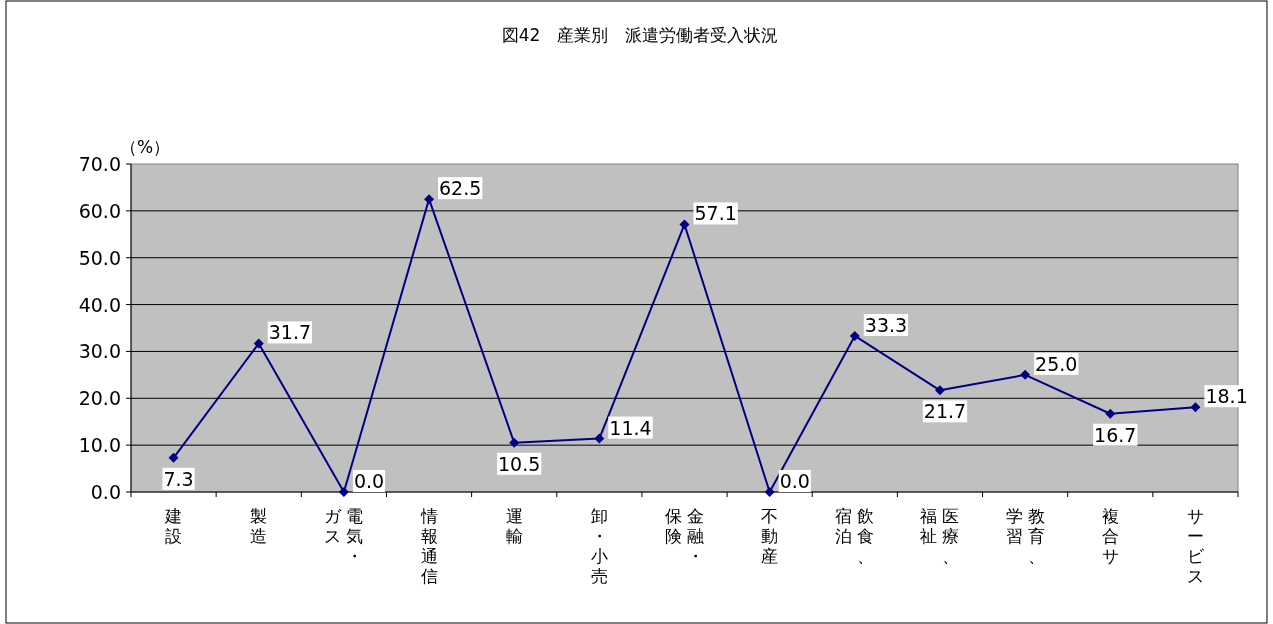 Image resolution: width=1273 pixels, height=624 pixels. Describe the element at coordinates (105, 492) in the screenshot. I see `y-tick-label: 0.0` at that location.